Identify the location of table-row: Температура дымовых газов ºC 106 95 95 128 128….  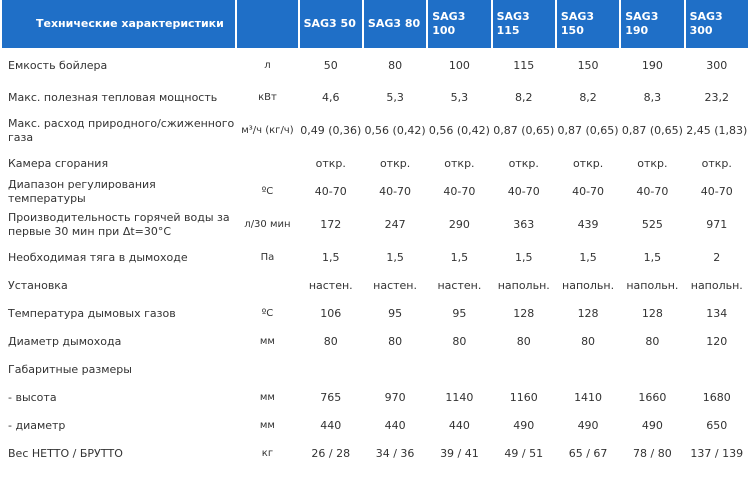
(375, 314).